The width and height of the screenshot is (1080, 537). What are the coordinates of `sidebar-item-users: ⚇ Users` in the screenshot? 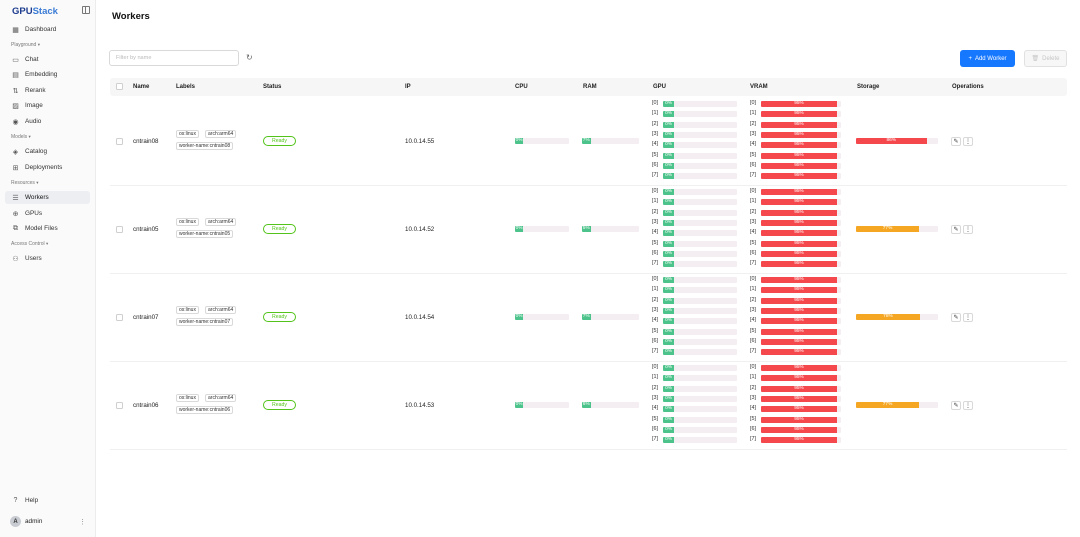 It's located at (47, 258).